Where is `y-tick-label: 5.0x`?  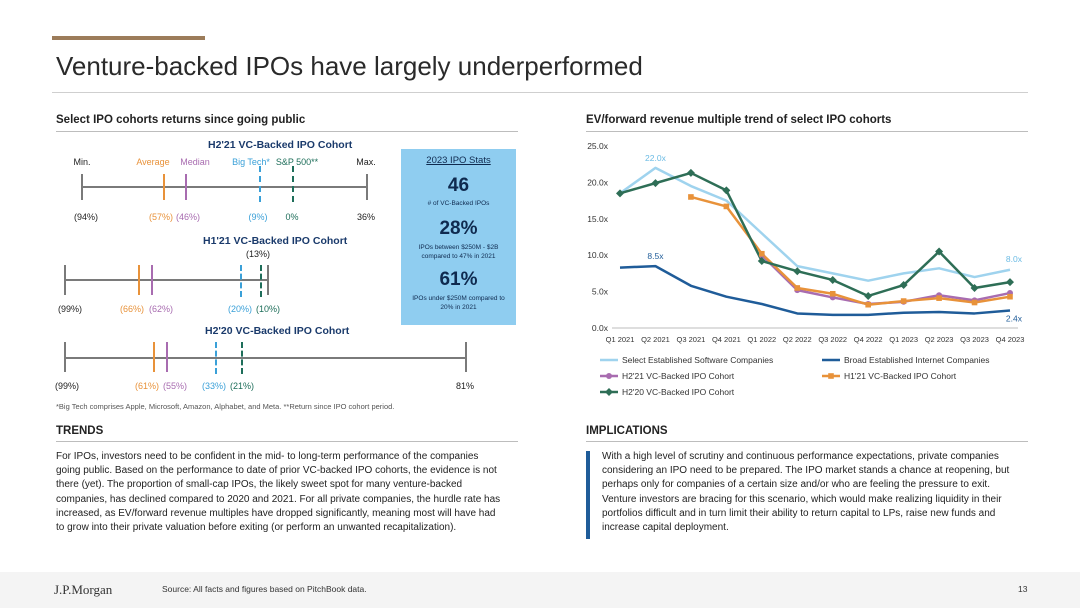 y-tick-label: 5.0x is located at coordinates (600, 292).